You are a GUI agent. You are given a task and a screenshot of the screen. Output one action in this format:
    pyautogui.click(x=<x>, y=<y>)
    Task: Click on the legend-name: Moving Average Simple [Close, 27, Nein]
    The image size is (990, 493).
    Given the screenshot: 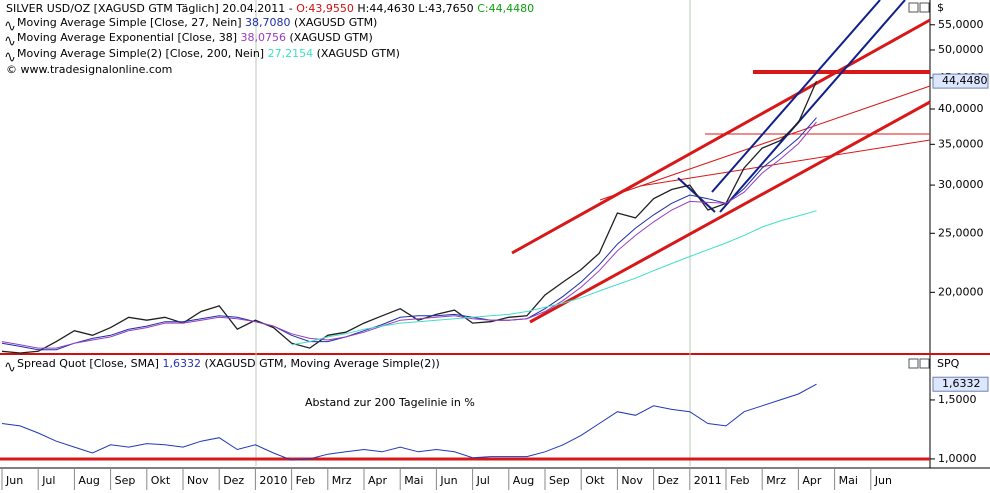 What is the action you would take?
    pyautogui.click(x=129, y=22)
    